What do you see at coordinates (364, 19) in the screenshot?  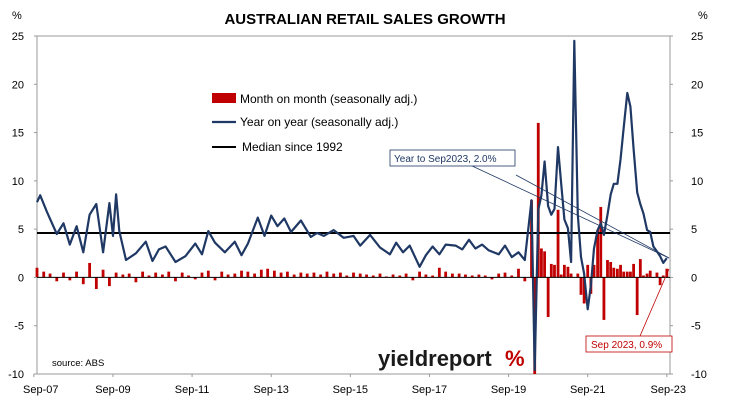 I see `chart-title: AUSTRALIAN RETAIL SALES GROWTH` at bounding box center [364, 19].